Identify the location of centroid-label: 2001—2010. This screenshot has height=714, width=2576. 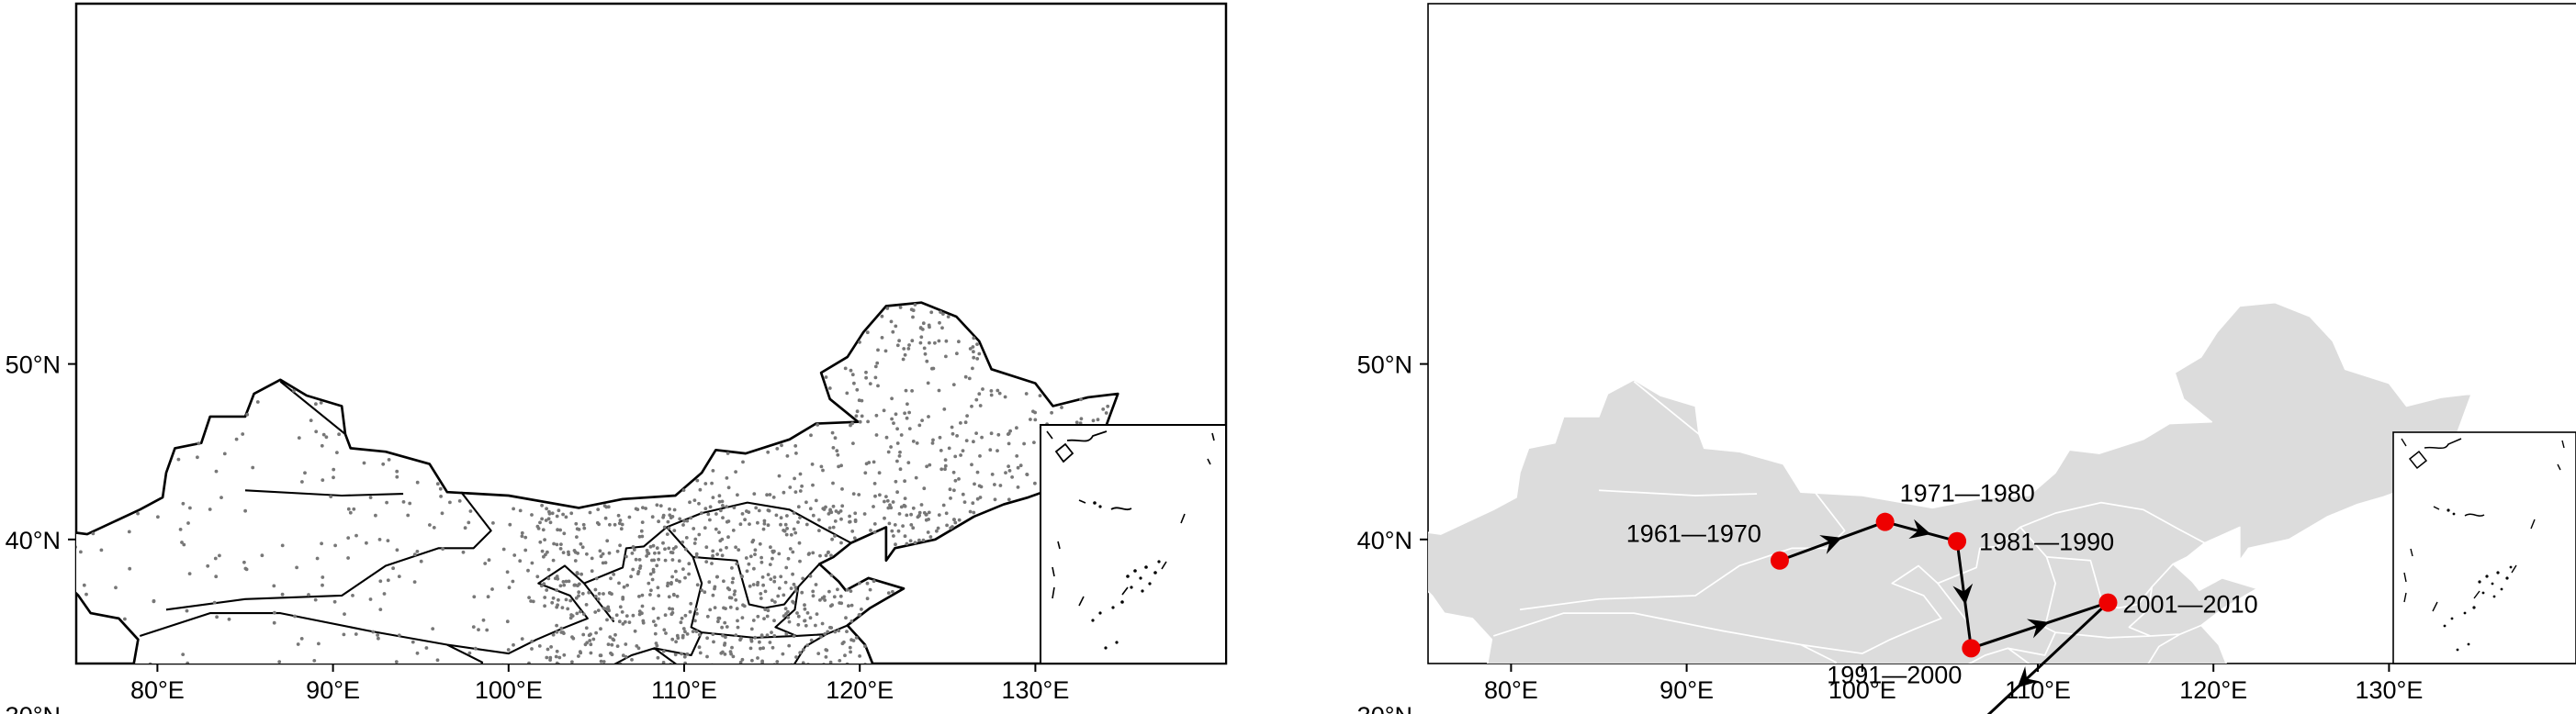
(2189, 605).